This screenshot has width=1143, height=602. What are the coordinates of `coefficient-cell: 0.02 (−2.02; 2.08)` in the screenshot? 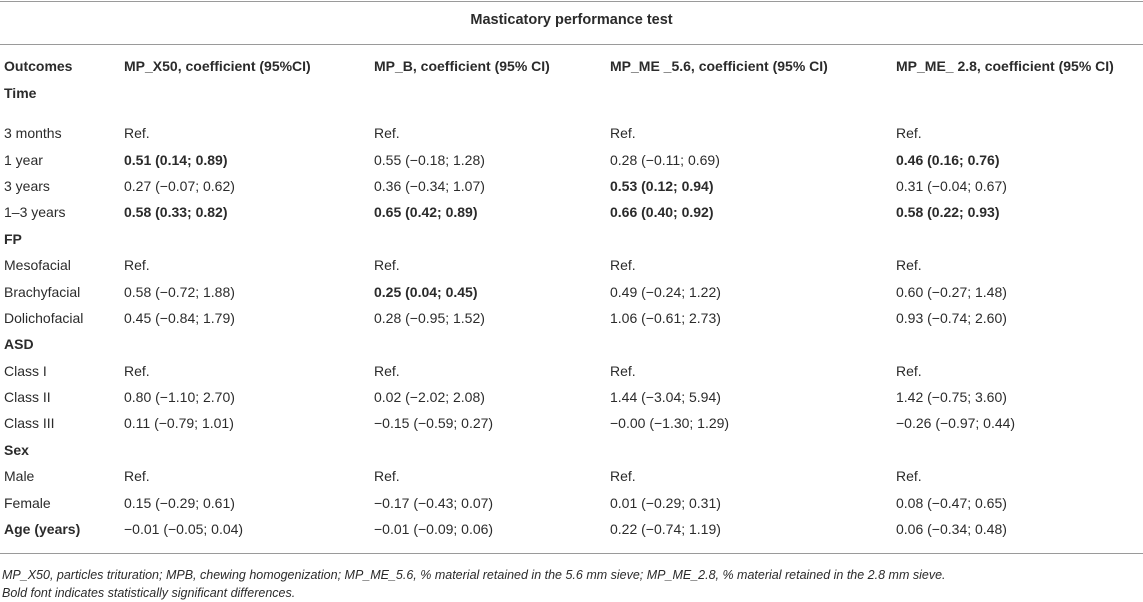 It's located at (429, 397).